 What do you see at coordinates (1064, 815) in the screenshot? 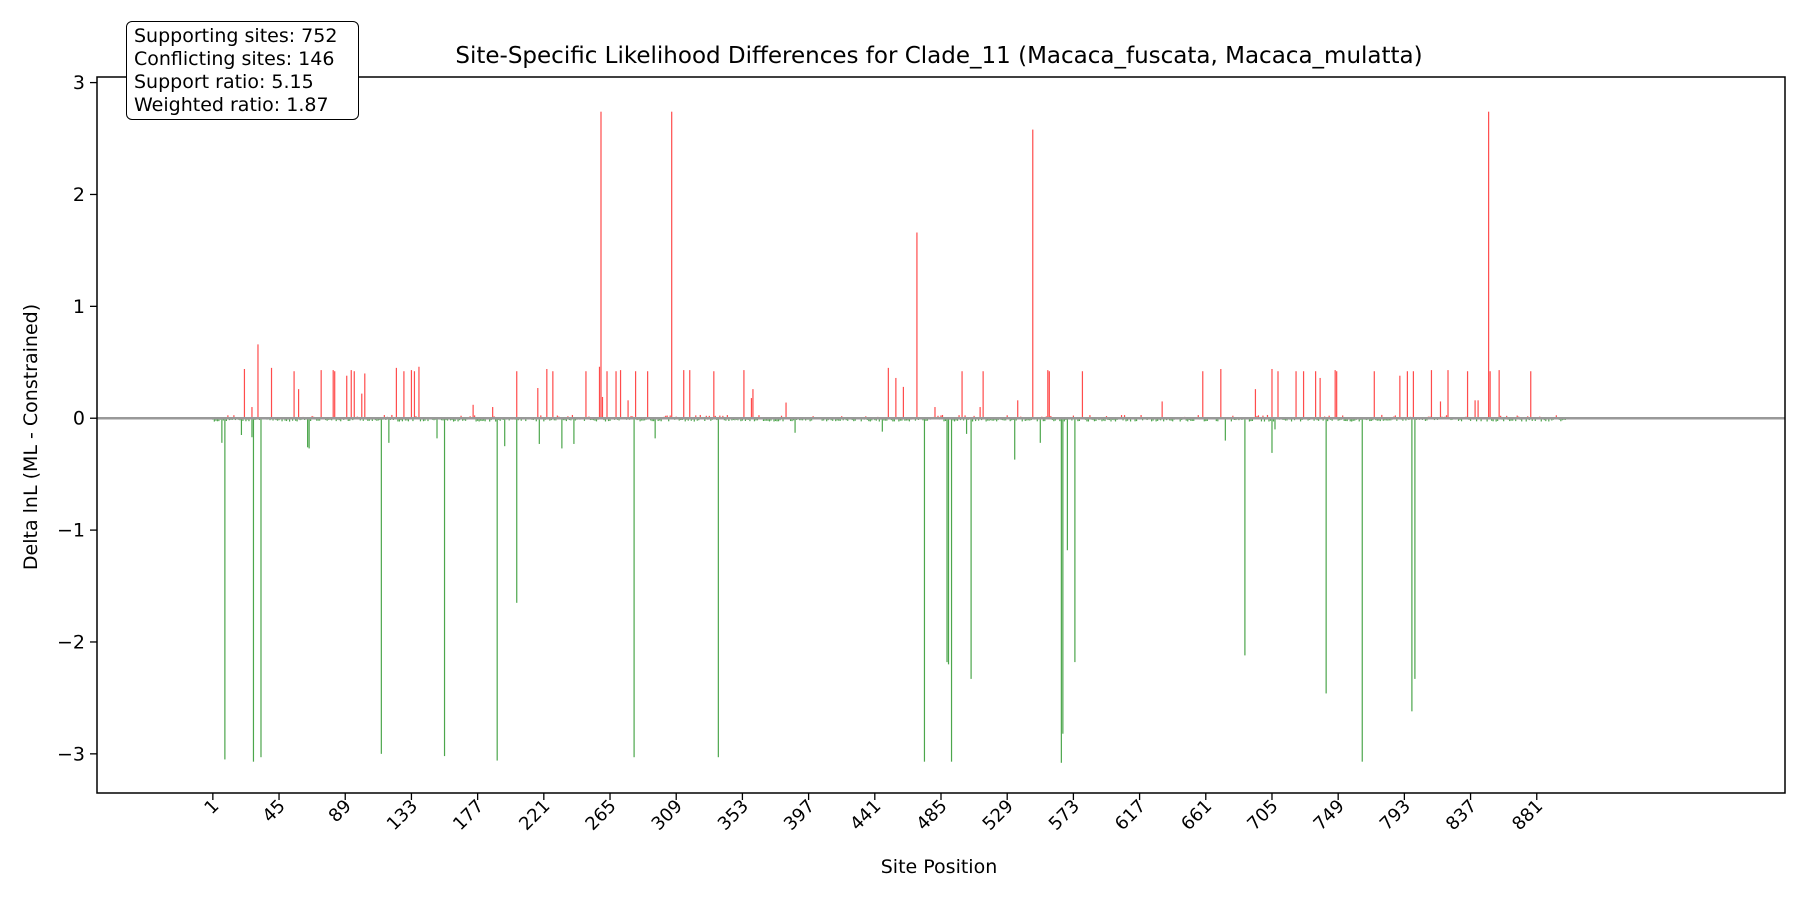
I see `x-tick-label: 573` at bounding box center [1064, 815].